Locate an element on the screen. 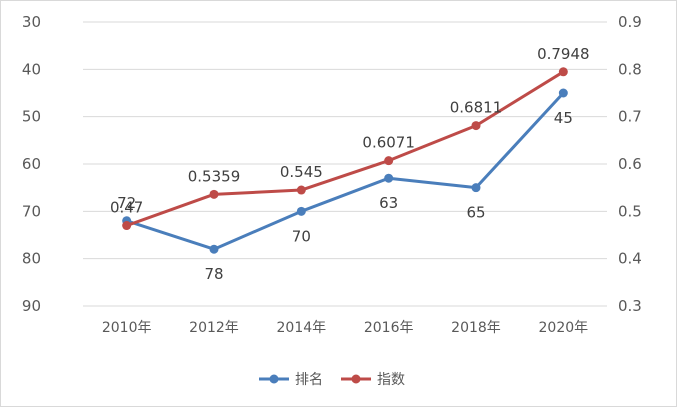  data-label: 45 is located at coordinates (563, 118).